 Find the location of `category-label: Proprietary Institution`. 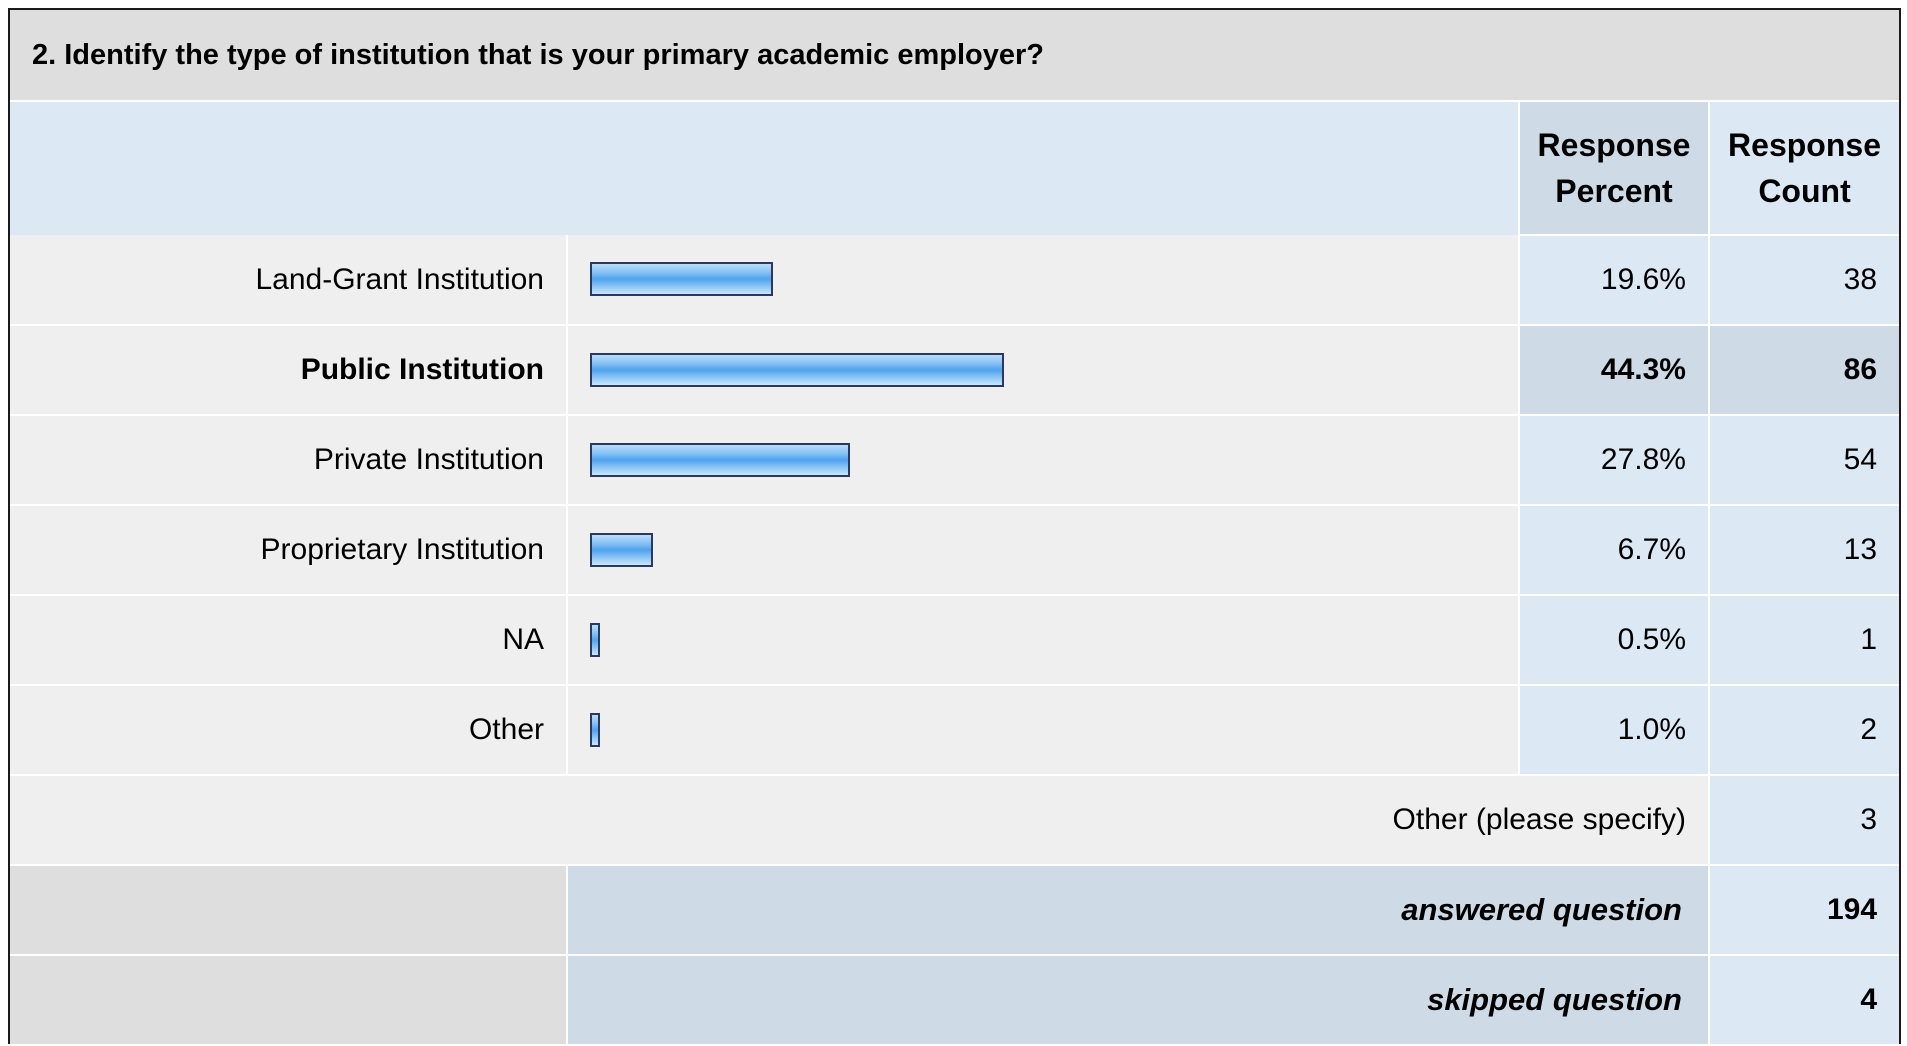

category-label: Proprietary Institution is located at coordinates (289, 550).